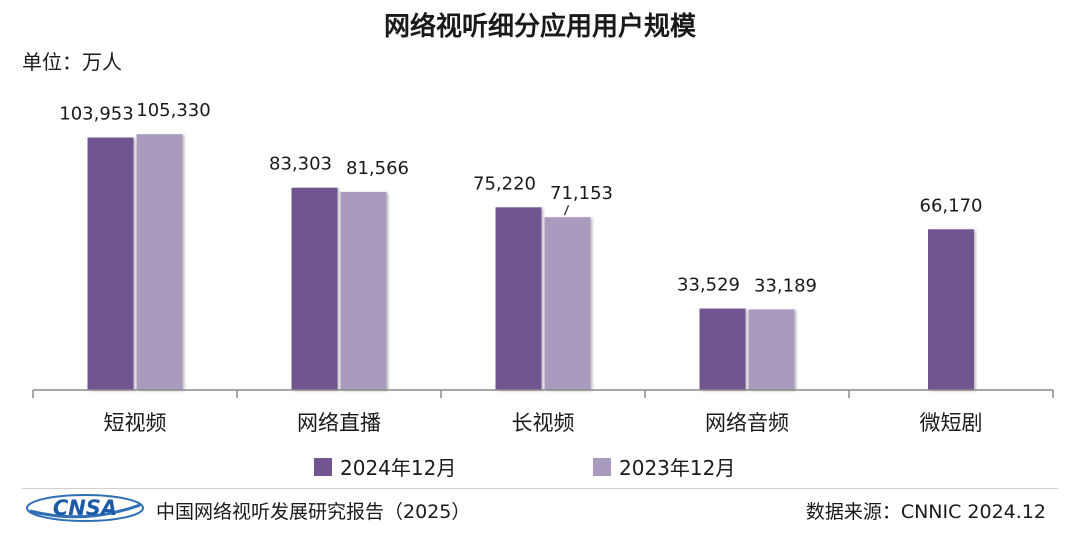 The height and width of the screenshot is (533, 1080). What do you see at coordinates (323, 466) in the screenshot?
I see `legend-swatch-2024` at bounding box center [323, 466].